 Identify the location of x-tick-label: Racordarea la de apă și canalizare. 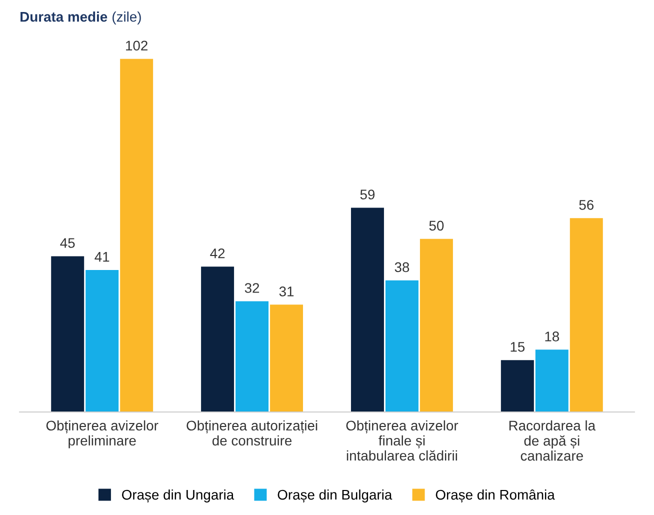
(552, 440).